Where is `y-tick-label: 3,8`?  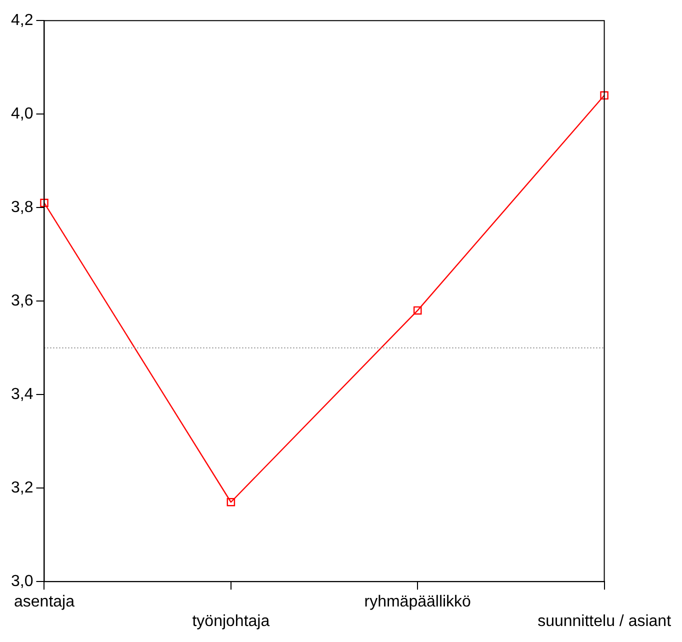
y-tick-label: 3,8 is located at coordinates (22, 207).